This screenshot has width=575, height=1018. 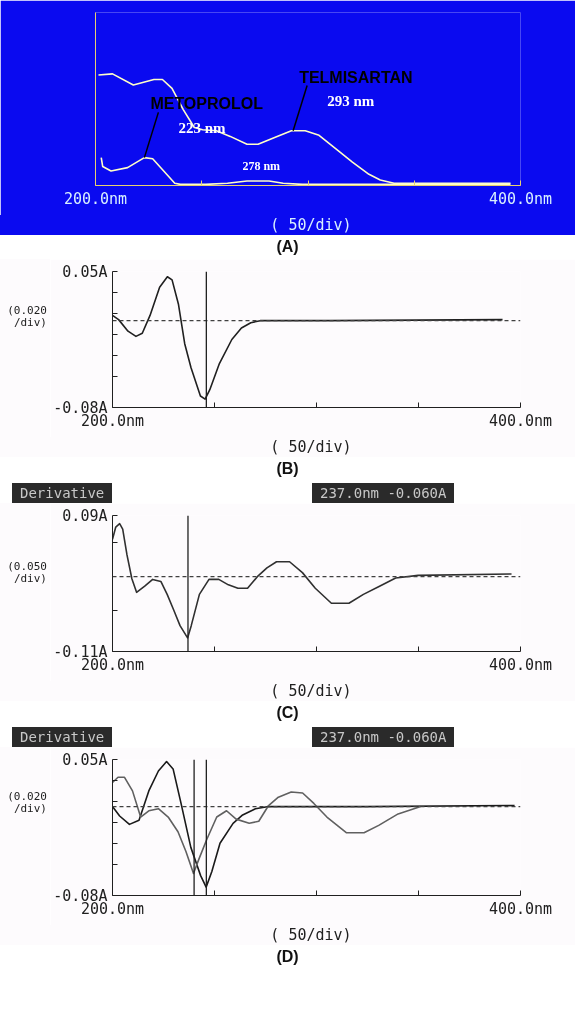 What do you see at coordinates (261, 166) in the screenshot?
I see `annotation: 278 nm` at bounding box center [261, 166].